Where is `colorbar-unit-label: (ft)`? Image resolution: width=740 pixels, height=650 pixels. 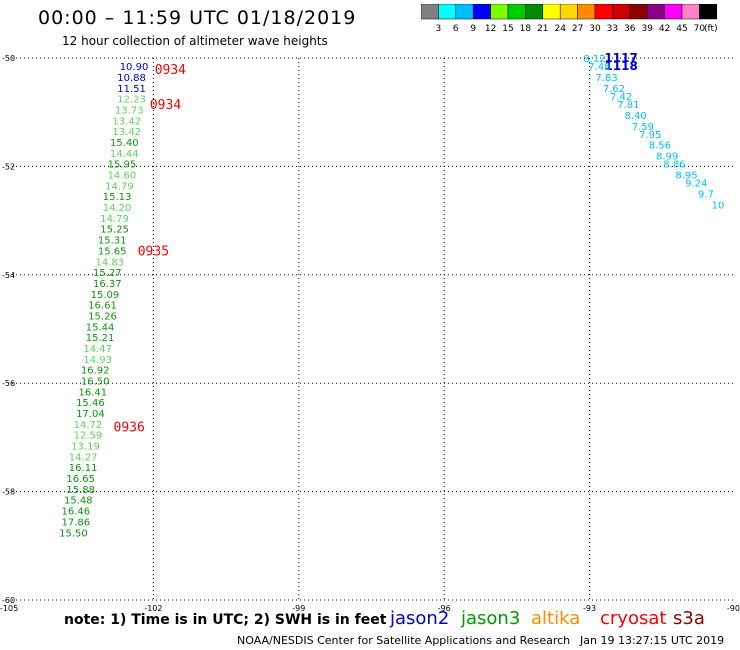
colorbar-unit-label: (ft) is located at coordinates (711, 29).